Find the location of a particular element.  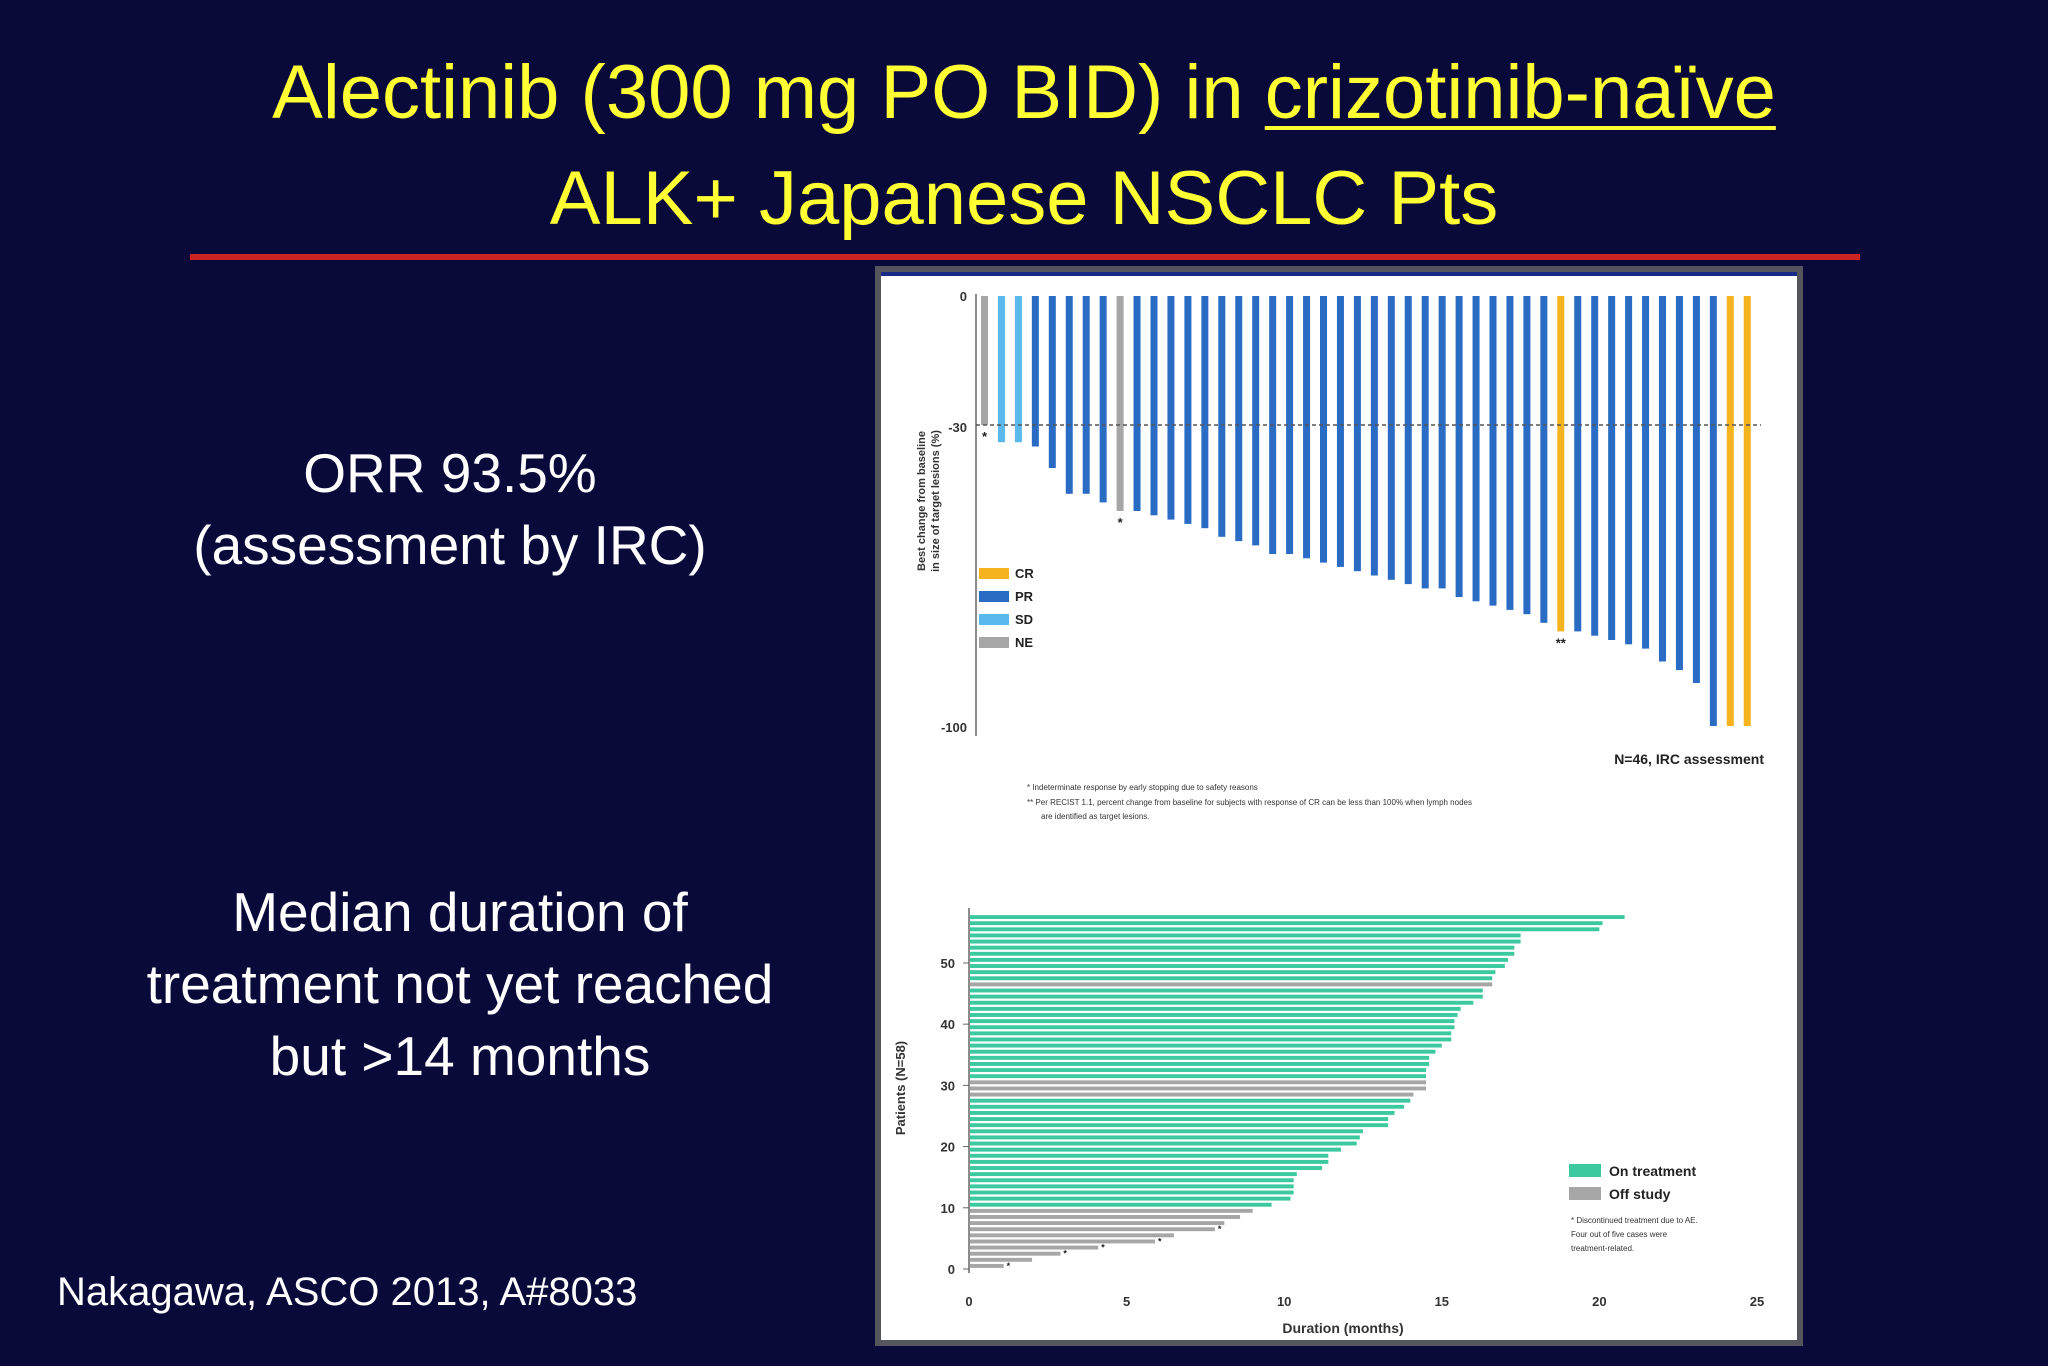

swimmer-ytick-label: 50 is located at coordinates (948, 963).